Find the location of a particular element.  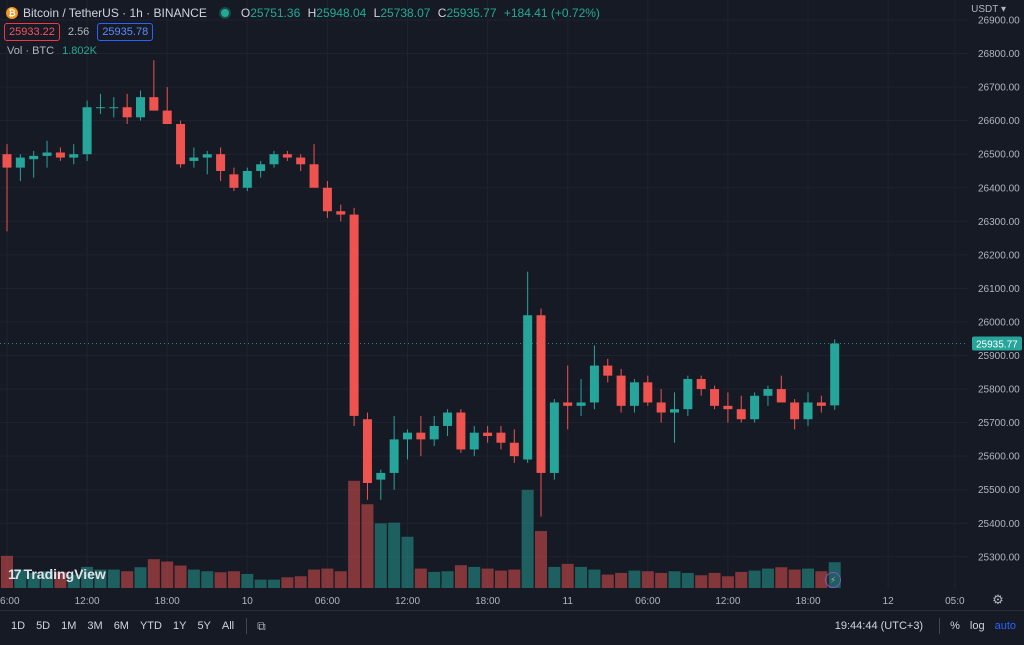

range-1d-button: 1D is located at coordinates (18, 626).